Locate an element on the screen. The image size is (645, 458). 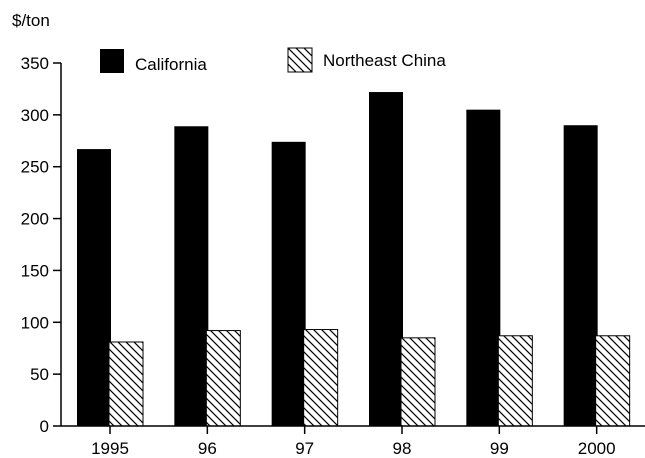
y-tick-label: 100 is located at coordinates (35, 322).